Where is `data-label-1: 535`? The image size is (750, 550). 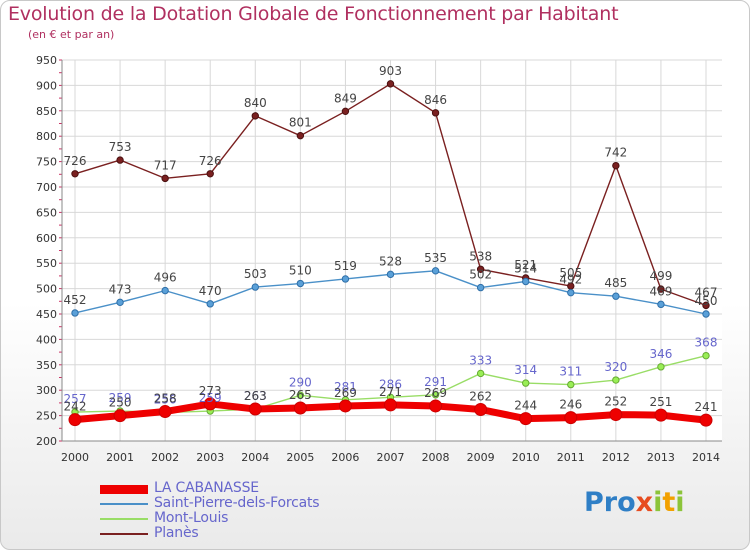
data-label-1: 535 is located at coordinates (435, 258).